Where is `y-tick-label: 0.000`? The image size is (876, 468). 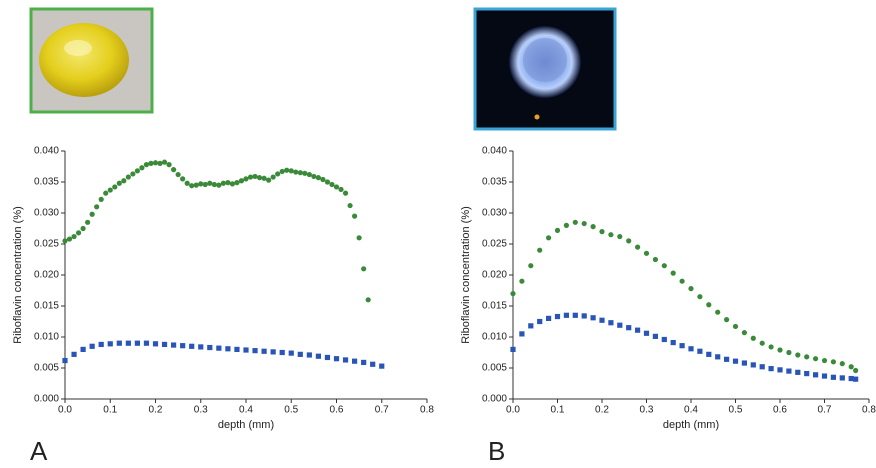
y-tick-label: 0.000 is located at coordinates (46, 399).